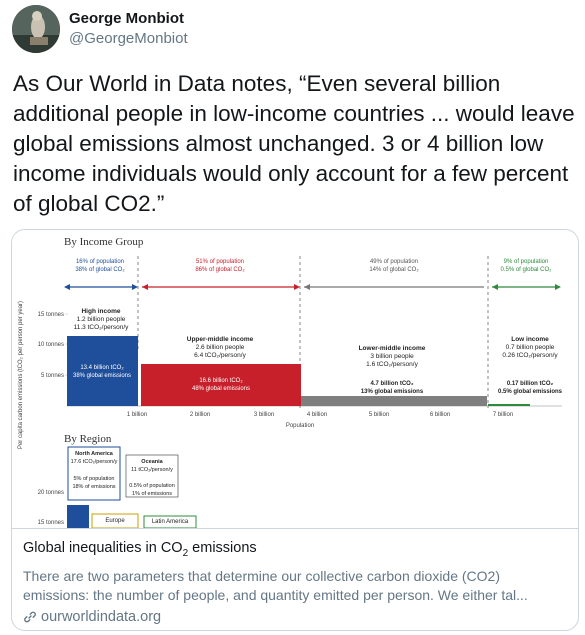 Image resolution: width=585 pixels, height=635 pixels. I want to click on x-tick-6: 6 billion, so click(440, 415).